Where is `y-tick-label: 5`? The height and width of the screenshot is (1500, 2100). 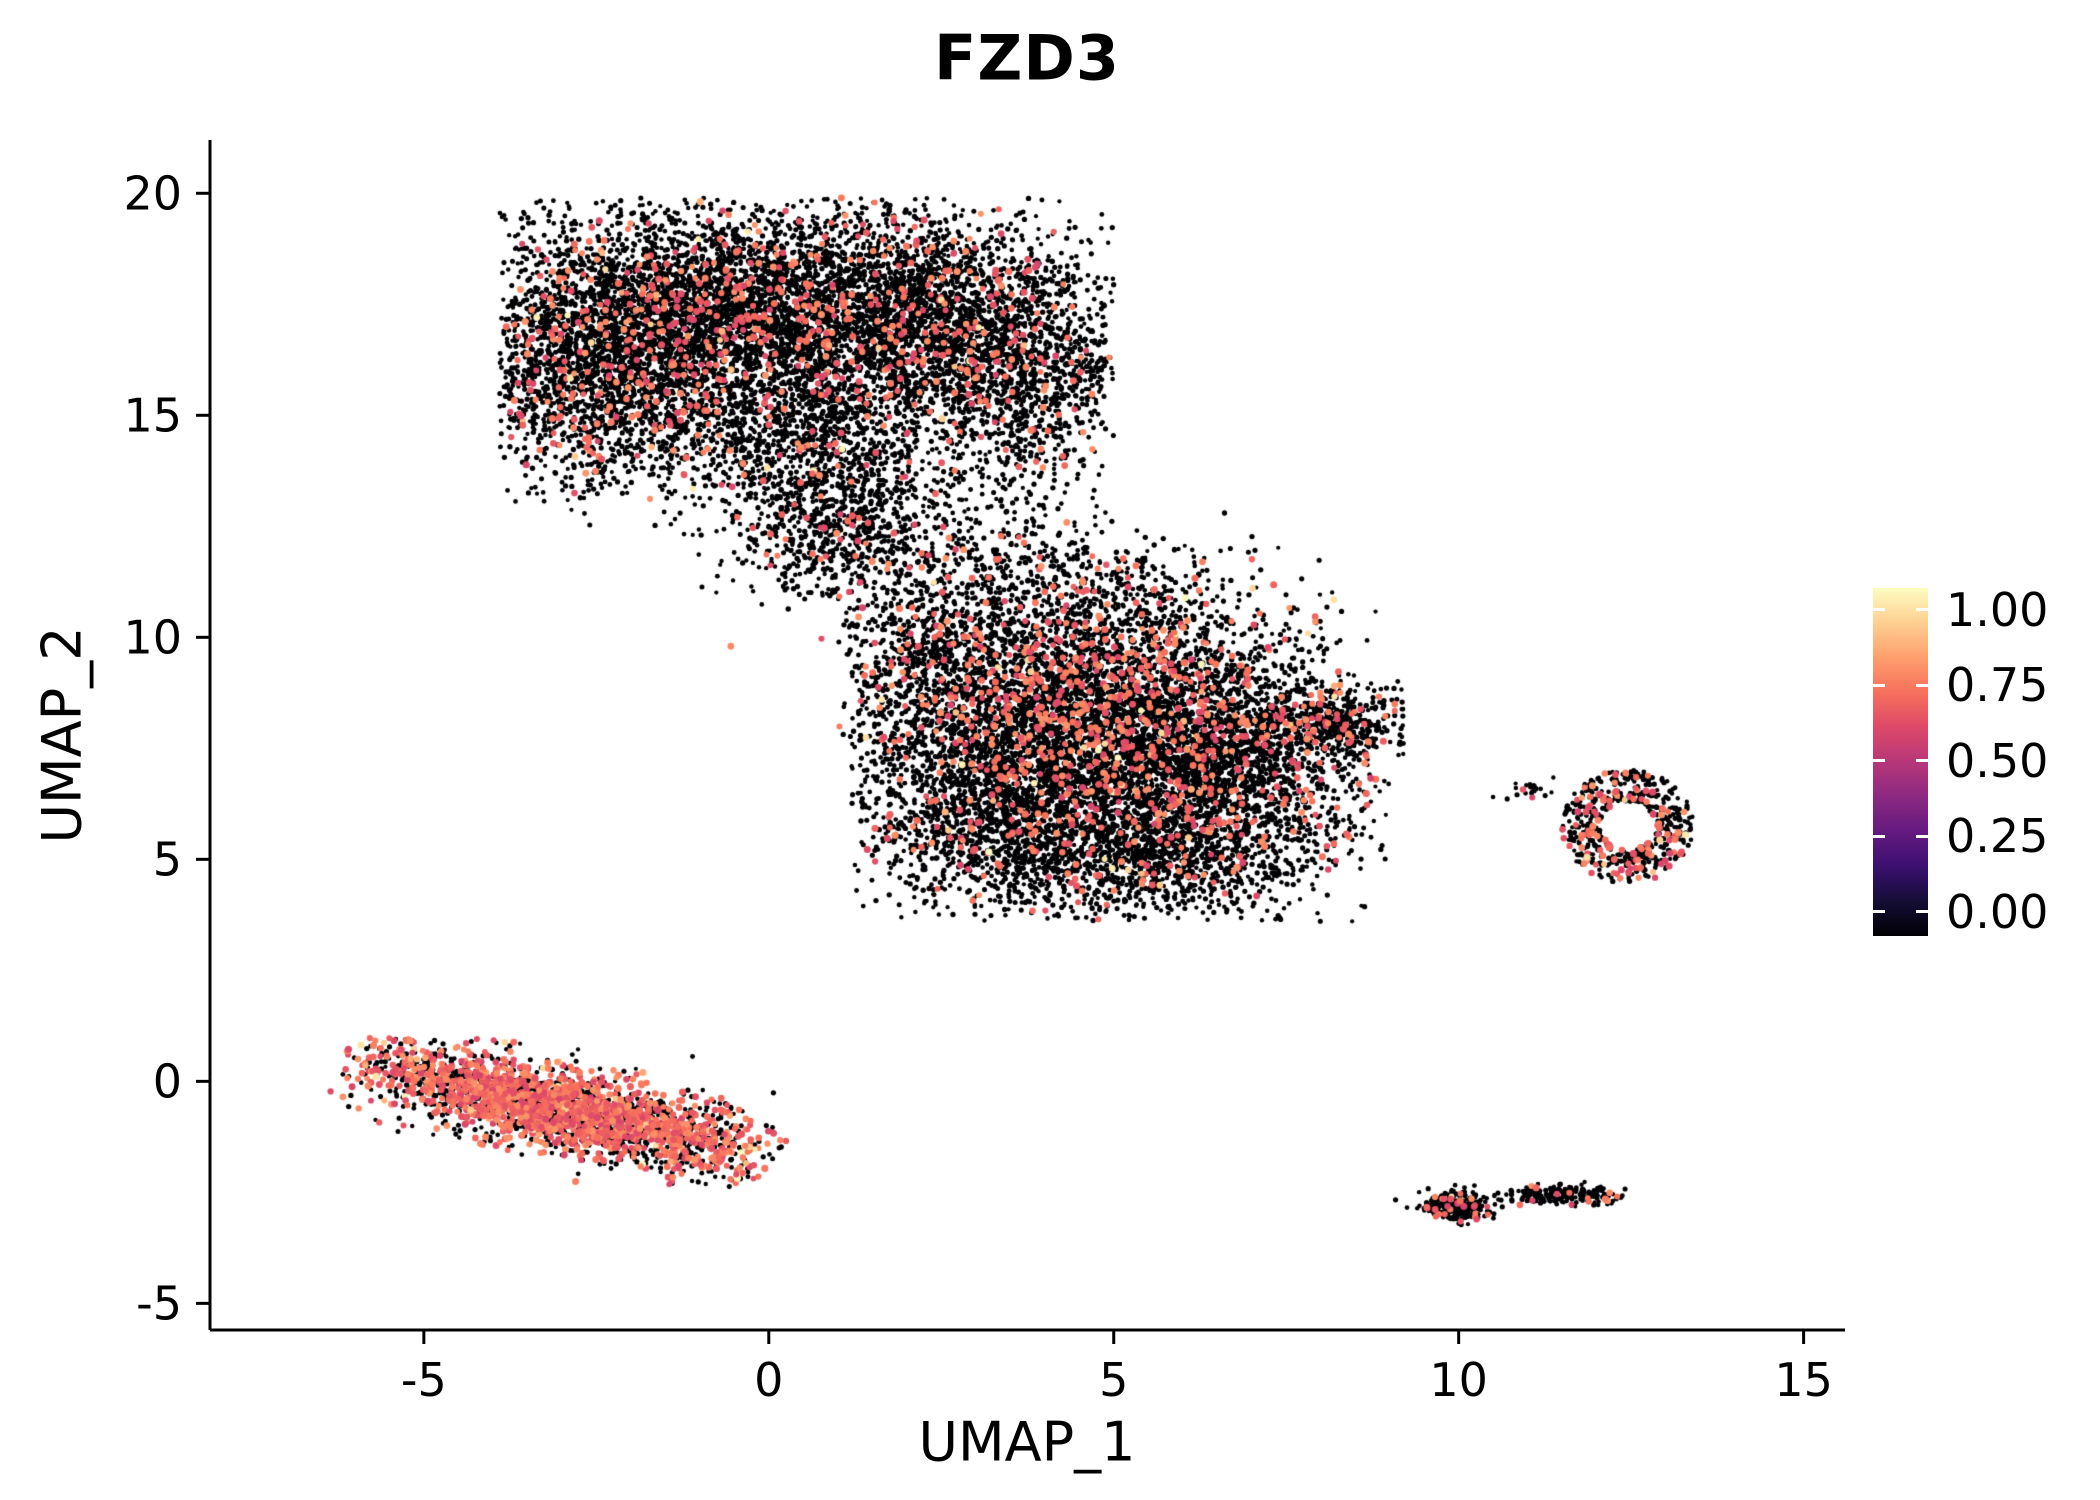 y-tick-label: 5 is located at coordinates (167, 859).